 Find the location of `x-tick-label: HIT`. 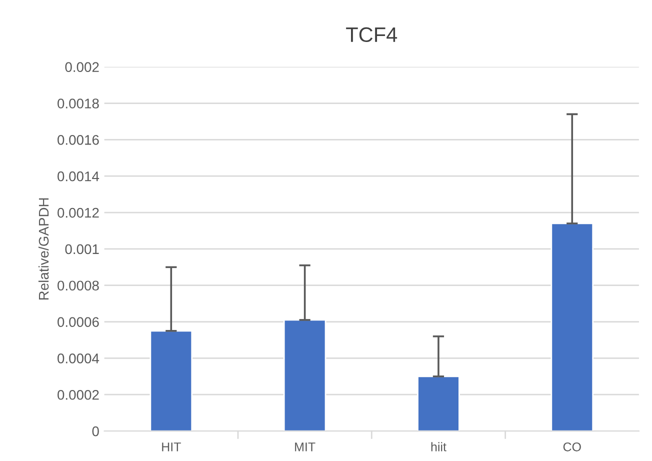

x-tick-label: HIT is located at coordinates (171, 447).